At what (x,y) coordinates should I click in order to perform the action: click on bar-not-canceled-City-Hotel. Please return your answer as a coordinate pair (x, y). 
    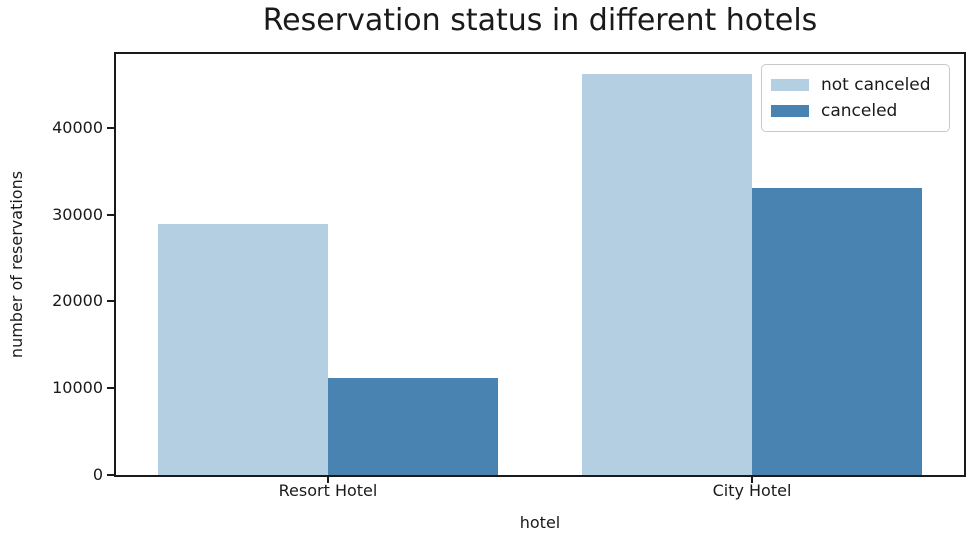
    Looking at the image, I should click on (667, 274).